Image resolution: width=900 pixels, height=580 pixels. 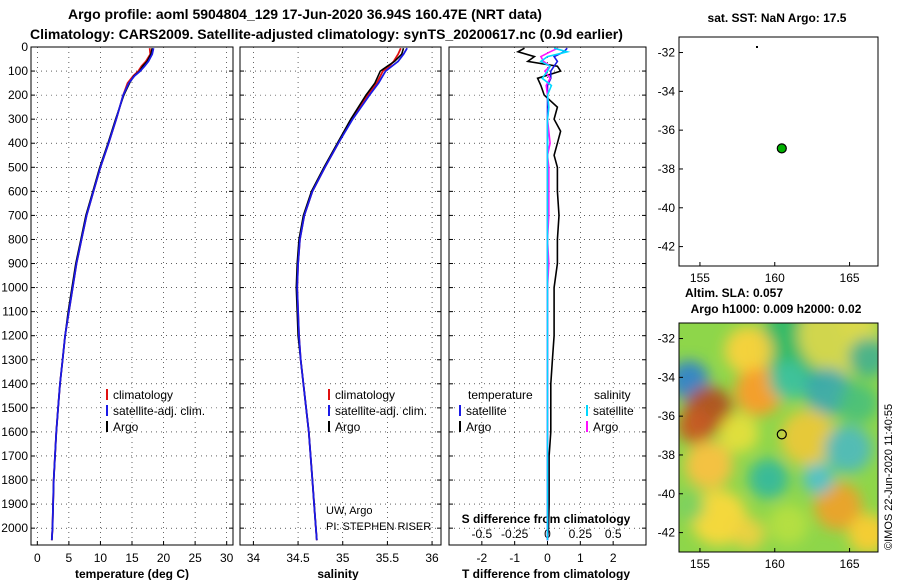 I want to click on depth-tick-label: 0, so click(x=24, y=47).